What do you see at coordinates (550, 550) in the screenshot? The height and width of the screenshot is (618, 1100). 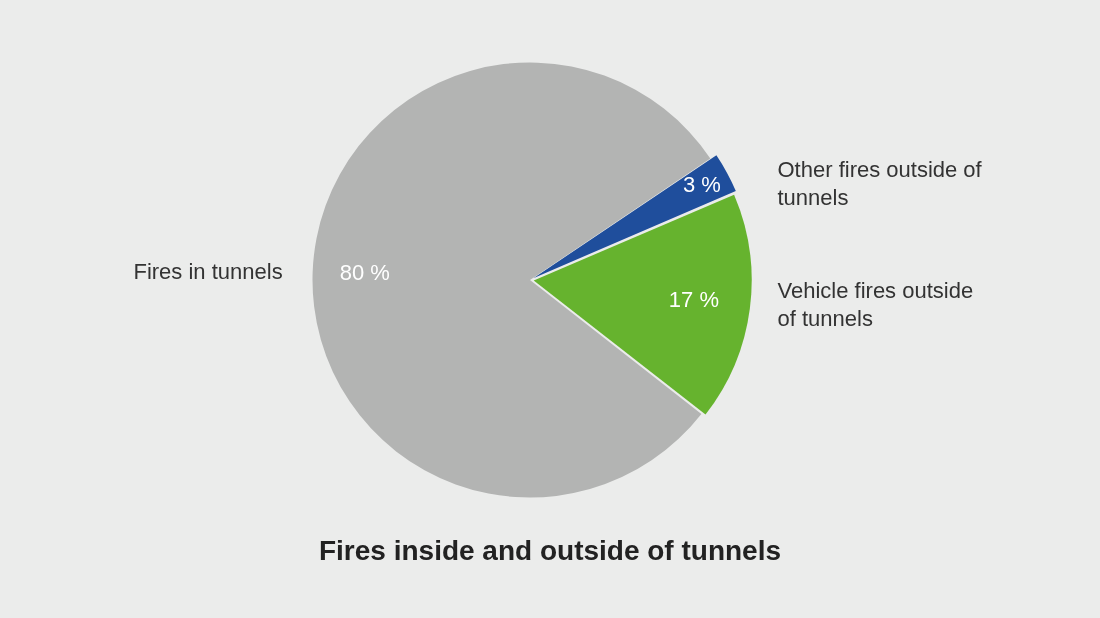 I see `text: Fires inside and outside of tunnels` at bounding box center [550, 550].